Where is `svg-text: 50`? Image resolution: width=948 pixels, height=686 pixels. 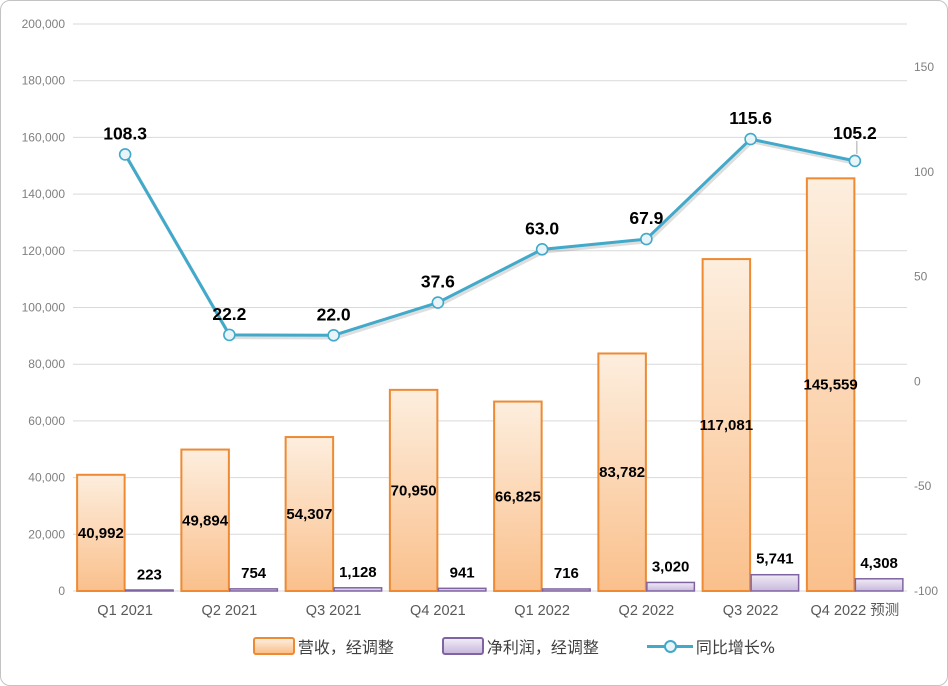
svg-text: 50 is located at coordinates (921, 277).